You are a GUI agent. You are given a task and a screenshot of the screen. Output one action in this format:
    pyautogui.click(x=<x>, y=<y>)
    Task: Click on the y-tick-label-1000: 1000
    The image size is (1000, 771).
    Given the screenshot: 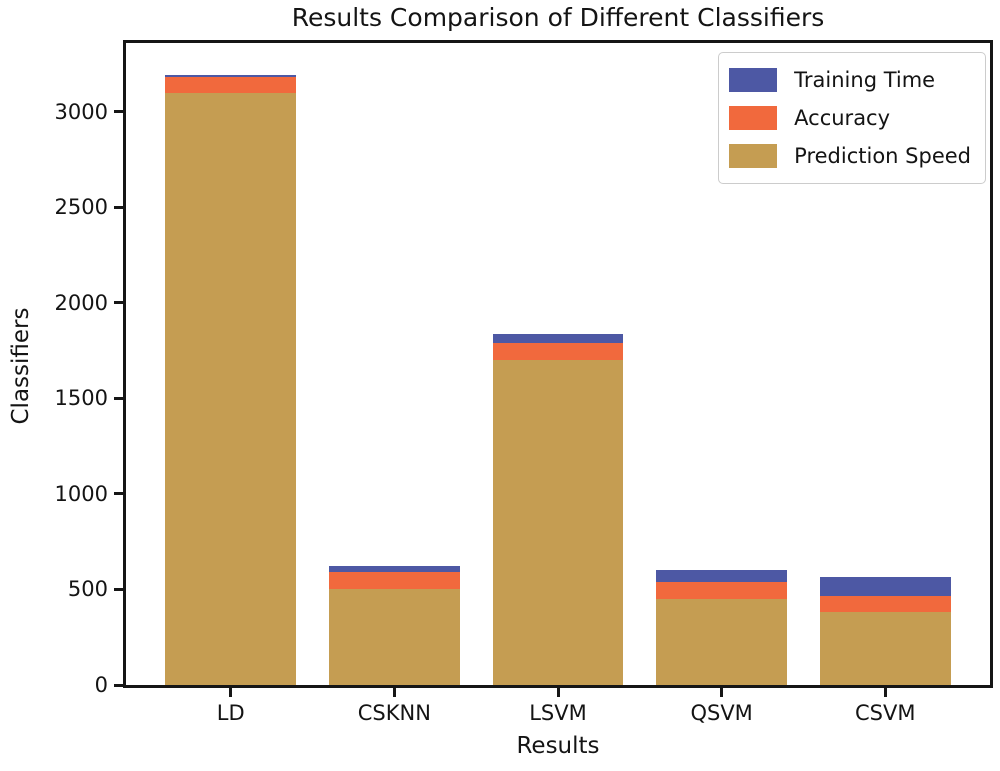 What is the action you would take?
    pyautogui.click(x=81, y=493)
    